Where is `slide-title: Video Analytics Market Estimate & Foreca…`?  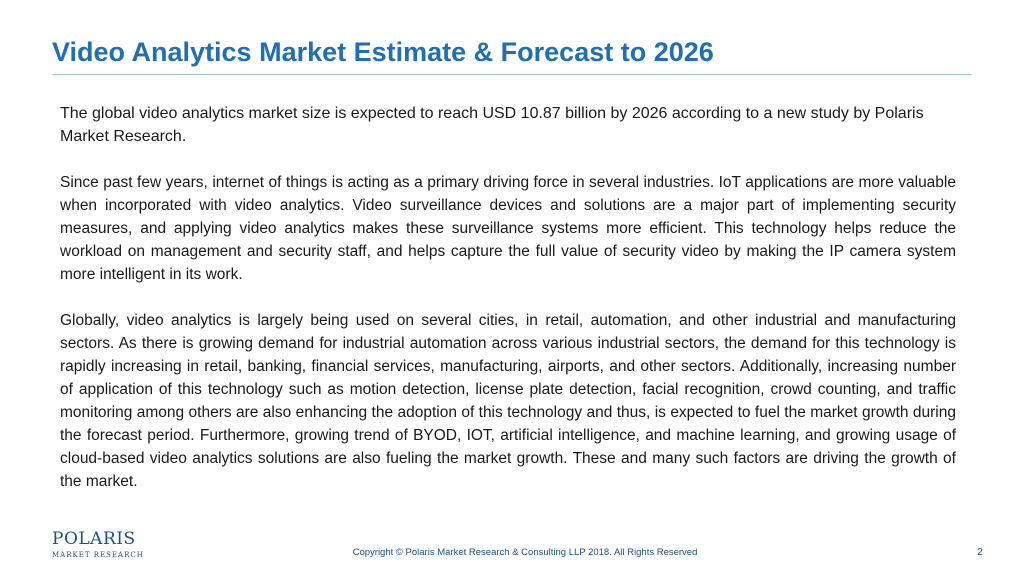
slide-title: Video Analytics Market Estimate & Foreca… is located at coordinates (383, 52).